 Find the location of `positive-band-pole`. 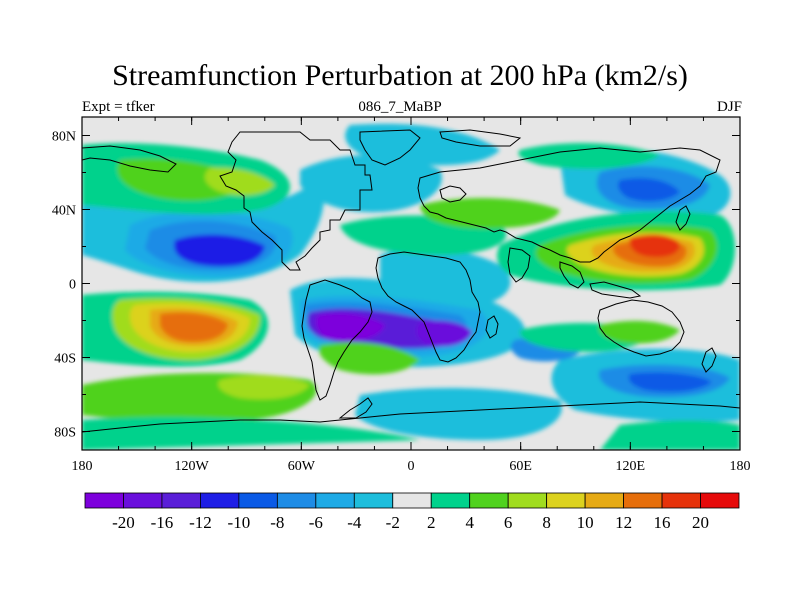

positive-band-pole is located at coordinates (251, 433).